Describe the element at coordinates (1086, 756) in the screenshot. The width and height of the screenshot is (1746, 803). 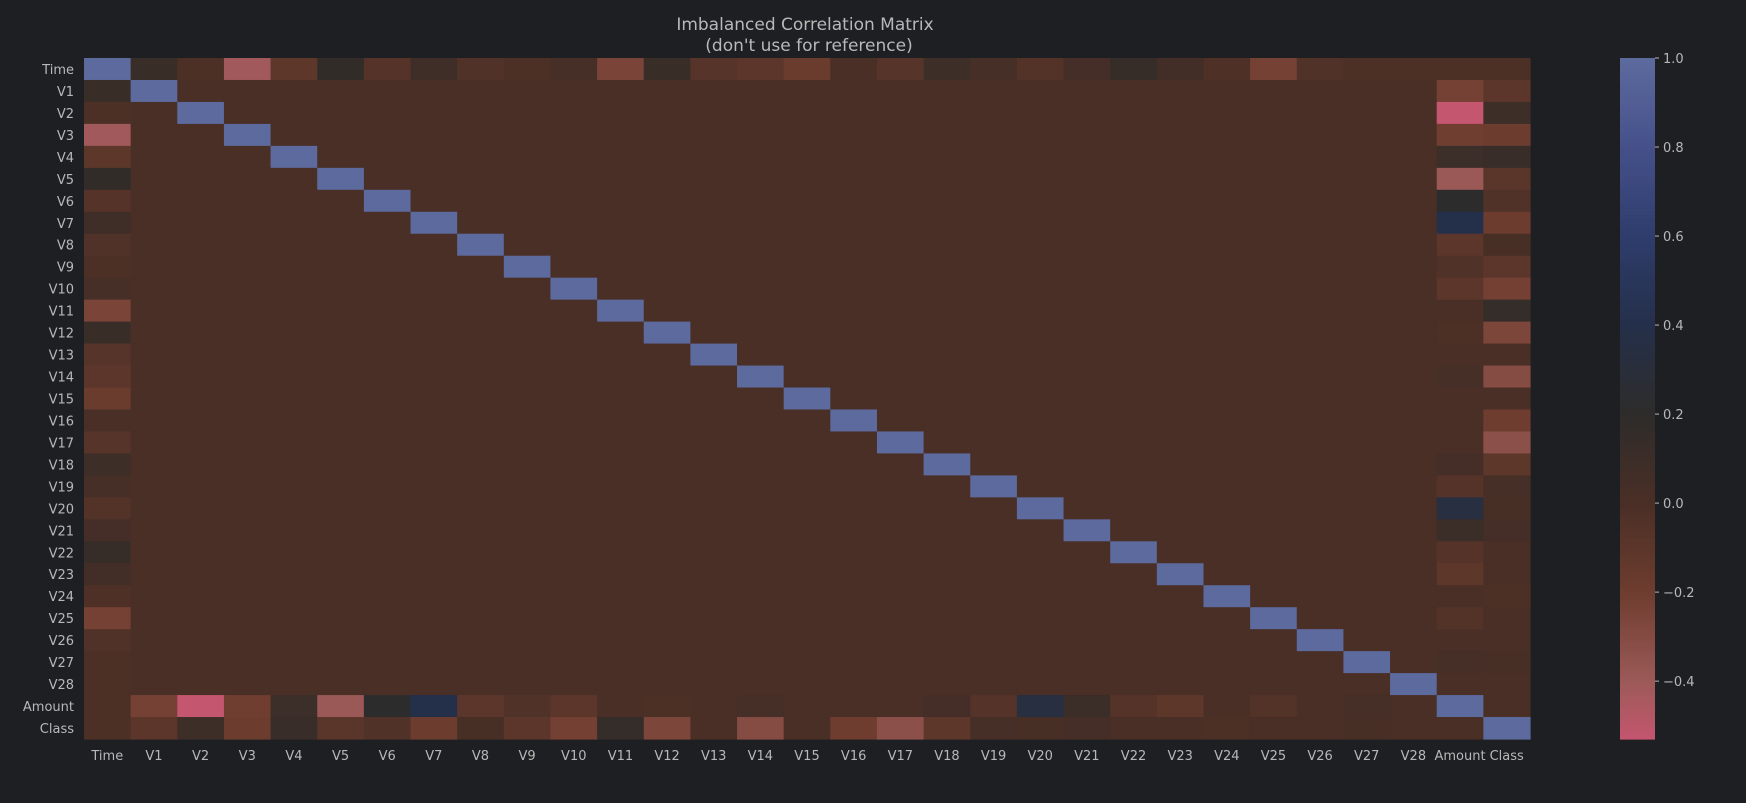
I see `x-tick-label: V21` at that location.